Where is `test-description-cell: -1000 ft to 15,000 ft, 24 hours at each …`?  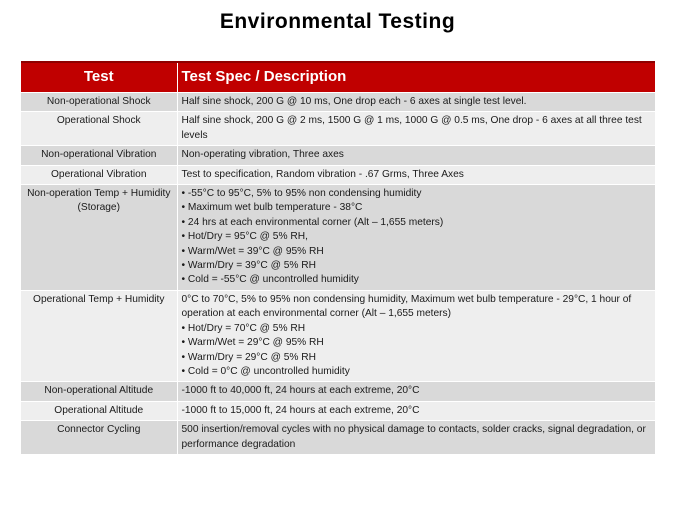 test-description-cell: -1000 ft to 15,000 ft, 24 hours at each … is located at coordinates (416, 411).